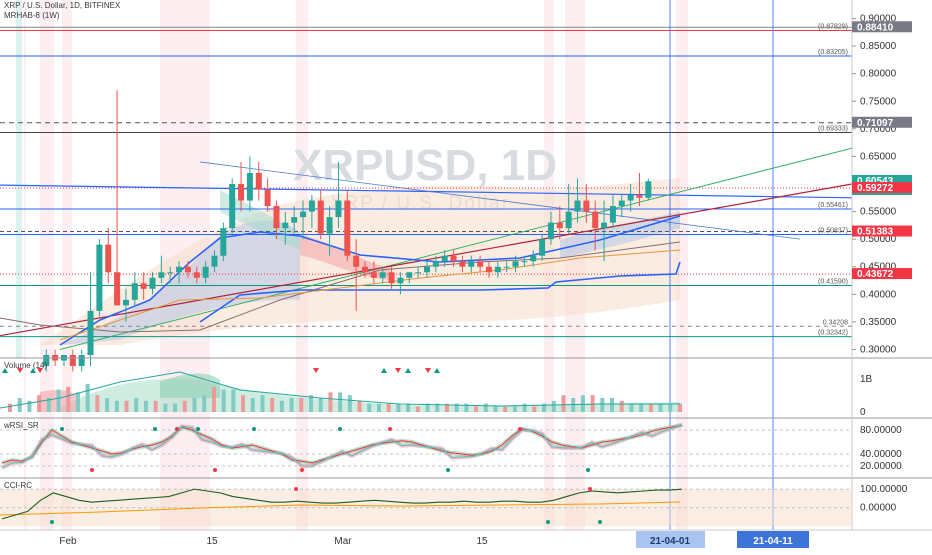  Describe the element at coordinates (440, 292) in the screenshot. I see `support-step-line` at that location.